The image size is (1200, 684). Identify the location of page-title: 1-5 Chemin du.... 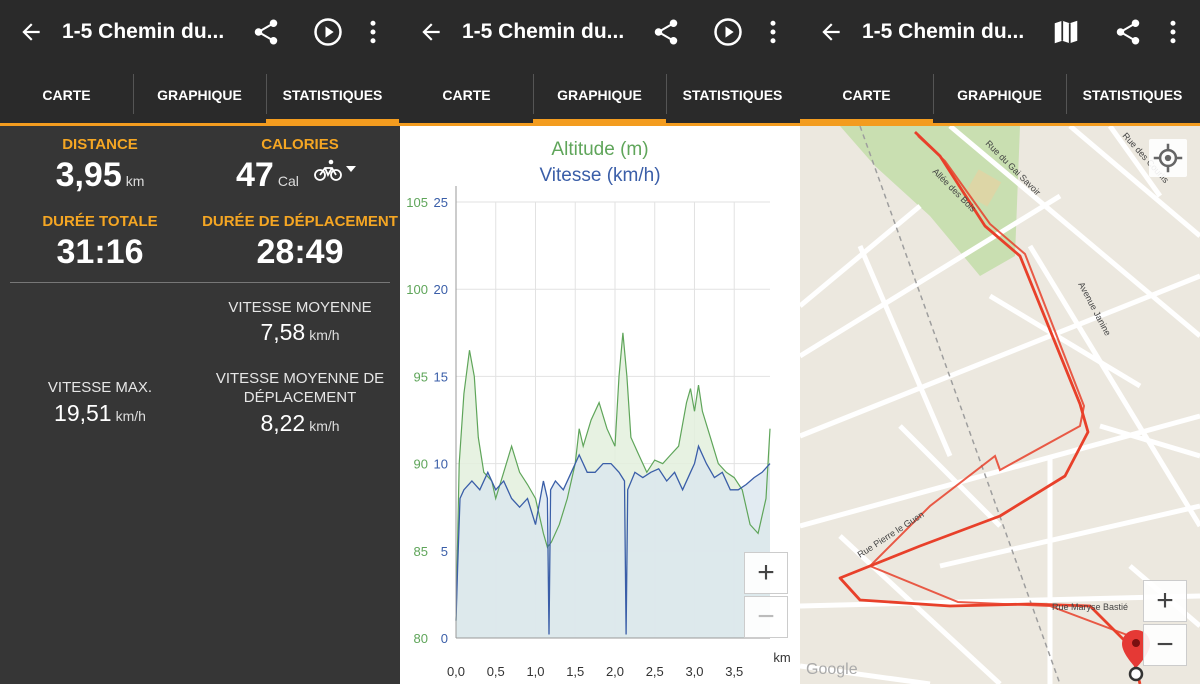
(543, 31).